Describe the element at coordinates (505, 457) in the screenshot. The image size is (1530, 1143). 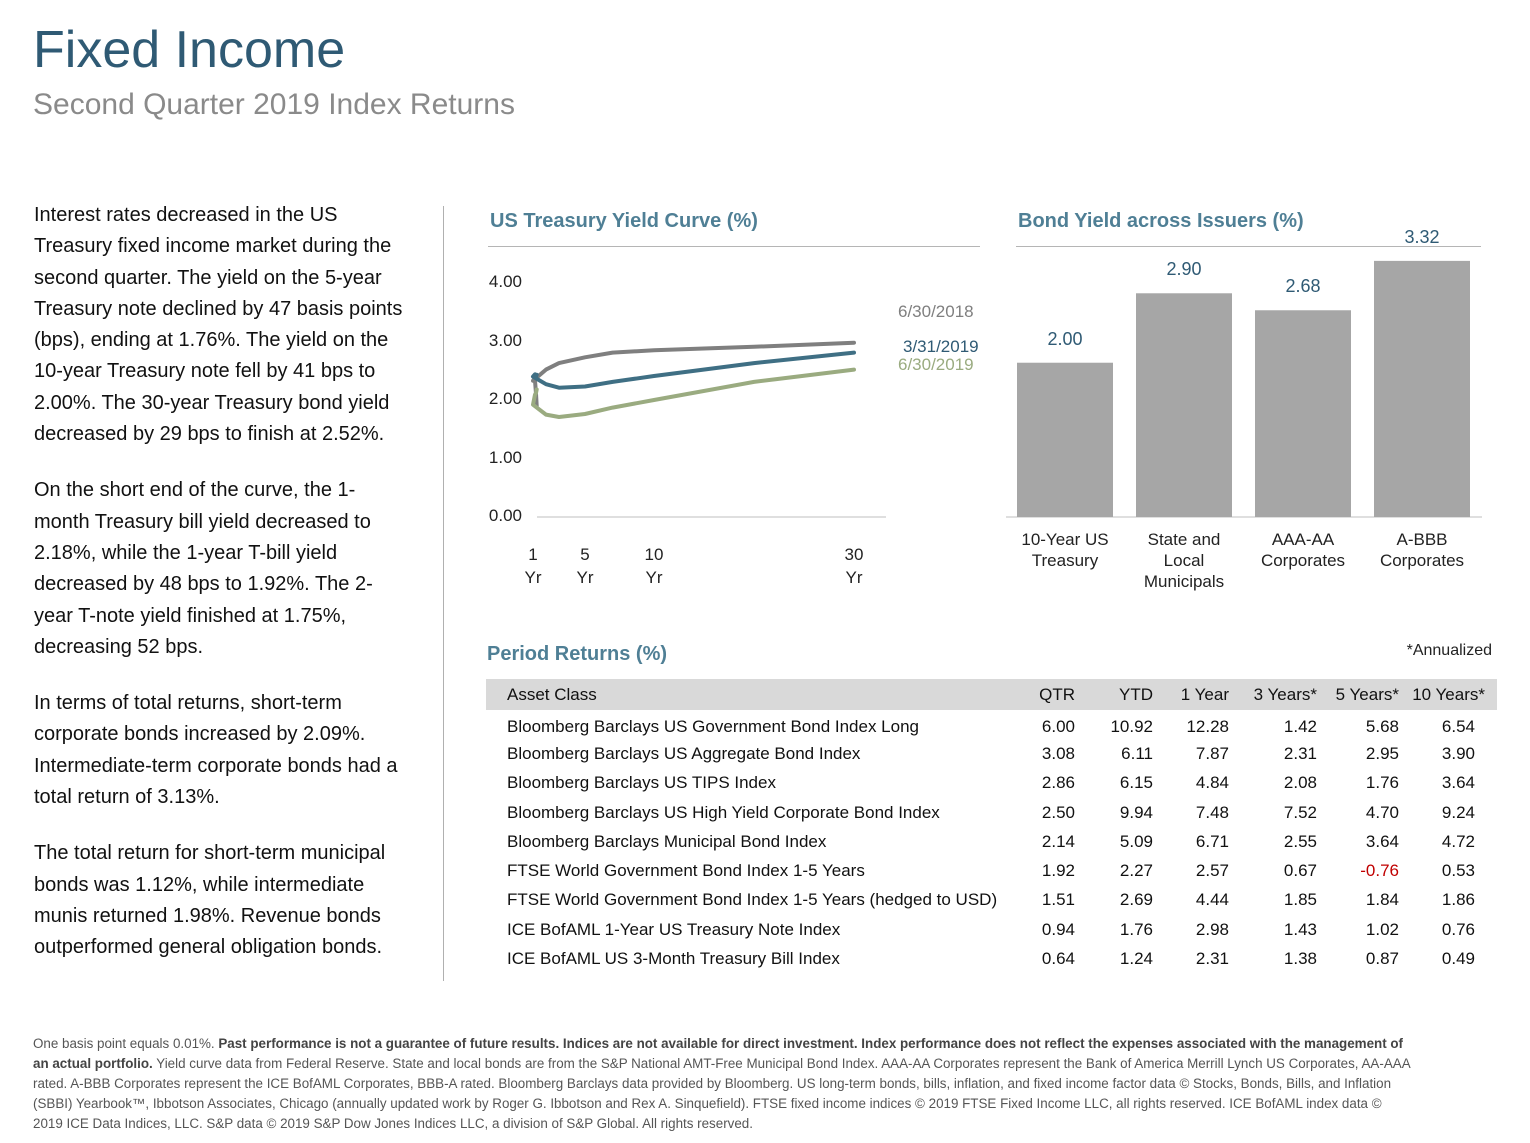
I see `y-tick-label: 1.00` at that location.